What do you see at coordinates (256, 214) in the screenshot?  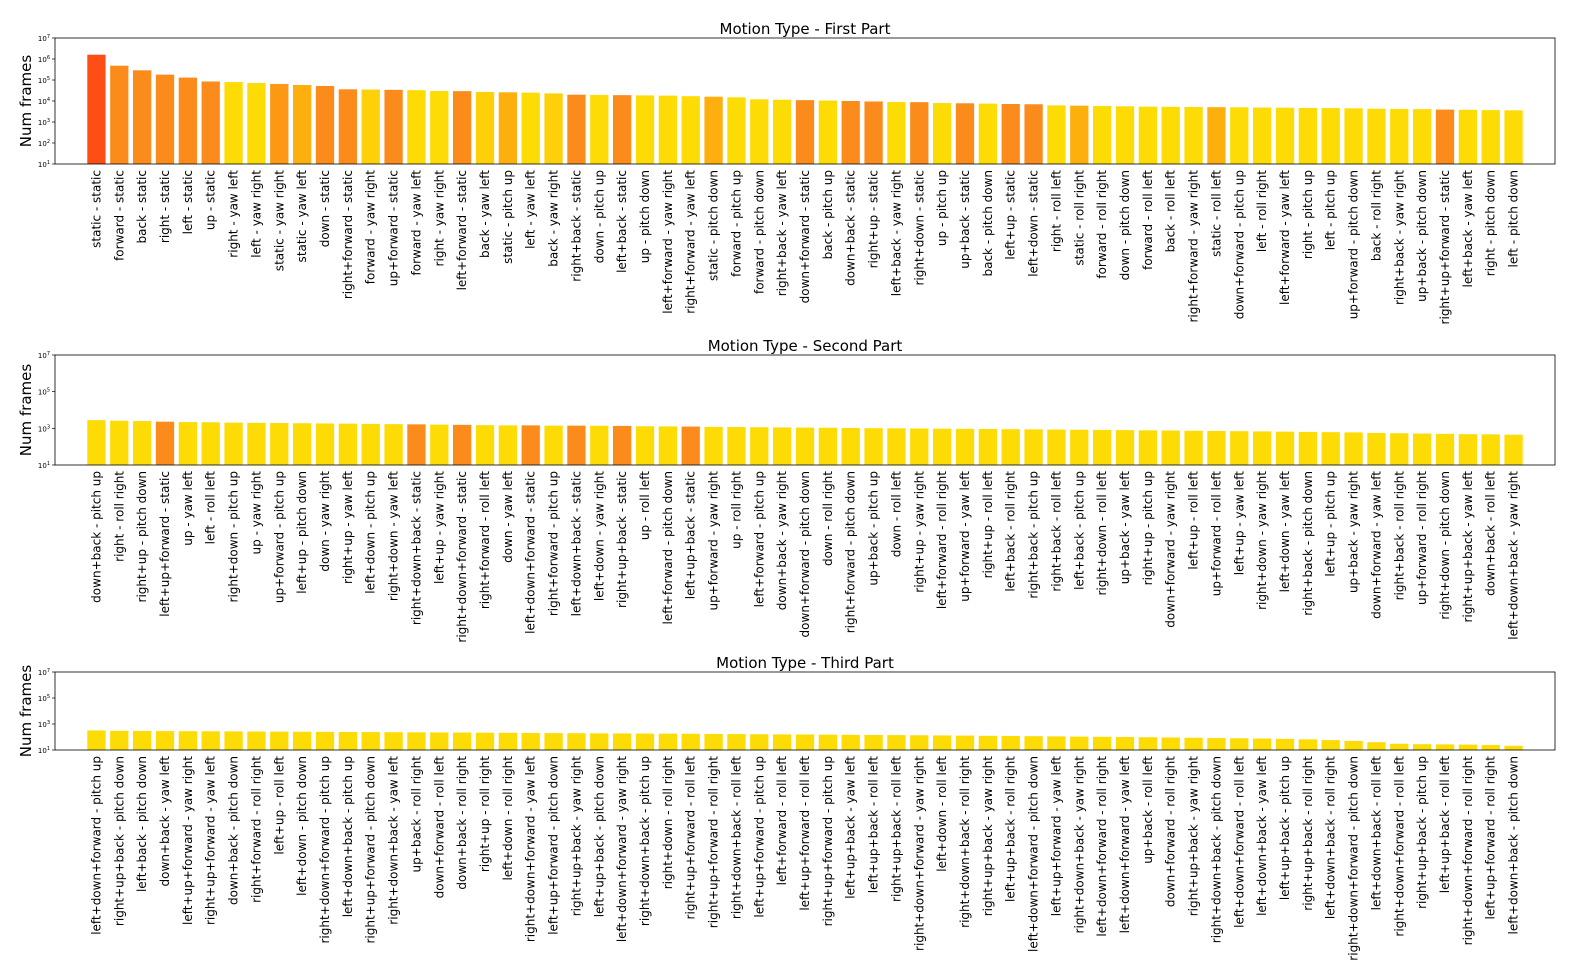 I see `x-tick-label: left - yaw right` at bounding box center [256, 214].